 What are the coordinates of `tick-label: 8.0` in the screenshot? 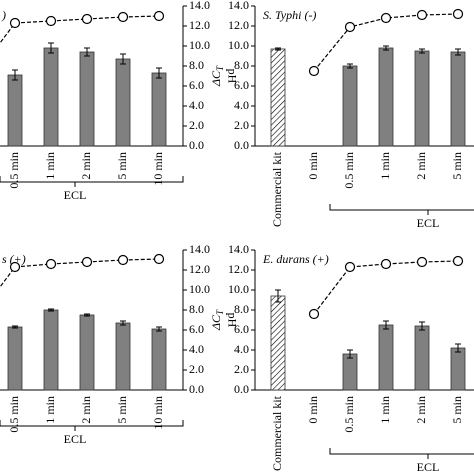 It's located at (241, 309).